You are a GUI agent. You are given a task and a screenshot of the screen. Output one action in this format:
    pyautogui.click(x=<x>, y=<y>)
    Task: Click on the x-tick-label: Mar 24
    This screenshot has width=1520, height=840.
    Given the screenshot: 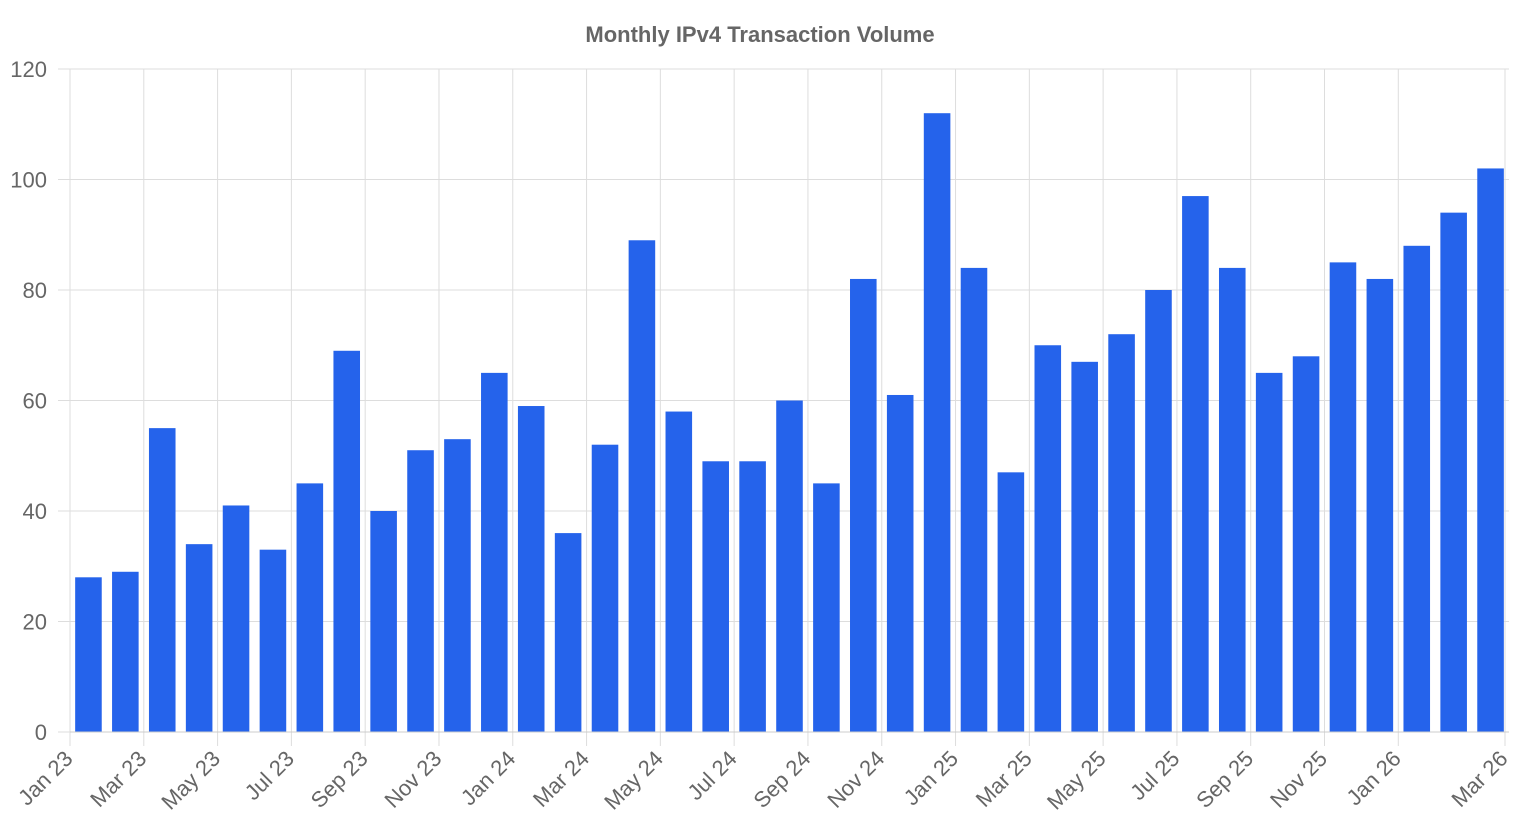 What is the action you would take?
    pyautogui.click(x=561, y=779)
    